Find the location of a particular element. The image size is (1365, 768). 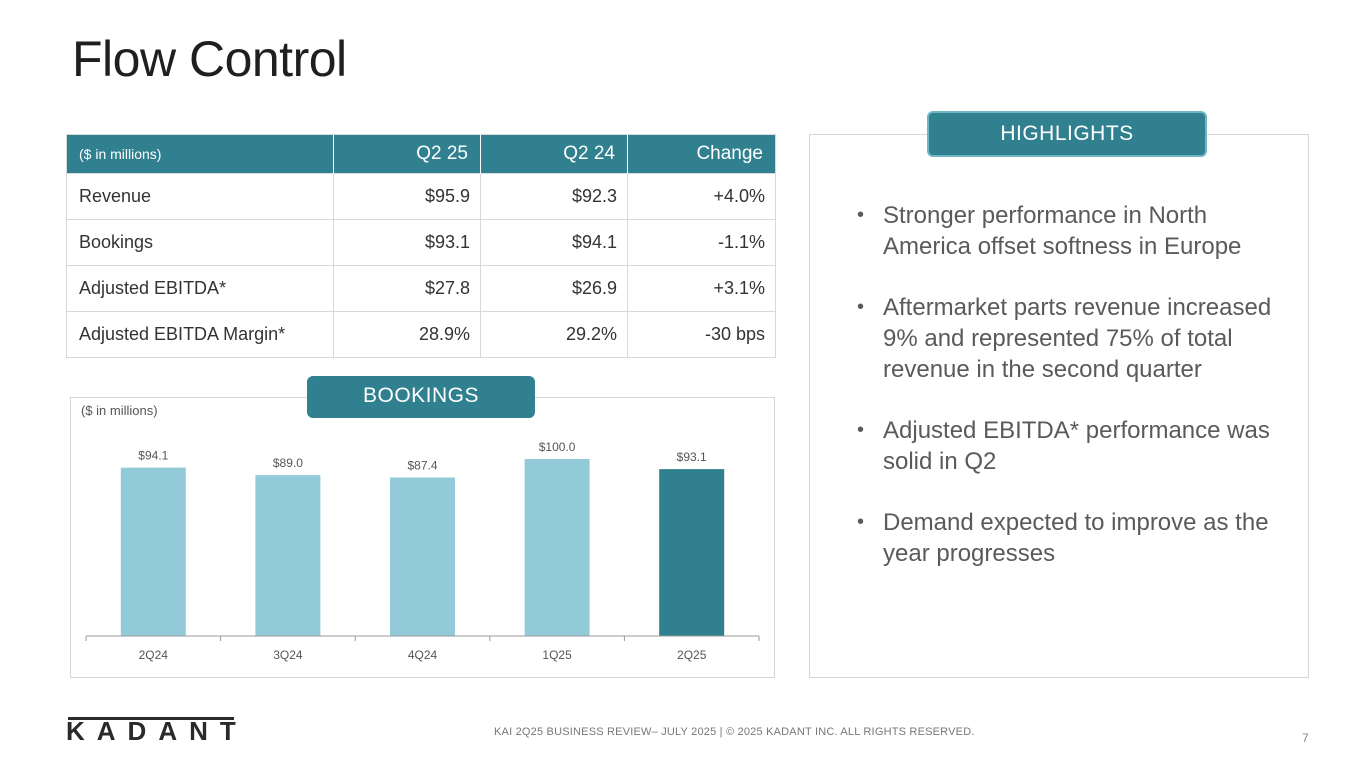

row-label: Bookings is located at coordinates (200, 242).